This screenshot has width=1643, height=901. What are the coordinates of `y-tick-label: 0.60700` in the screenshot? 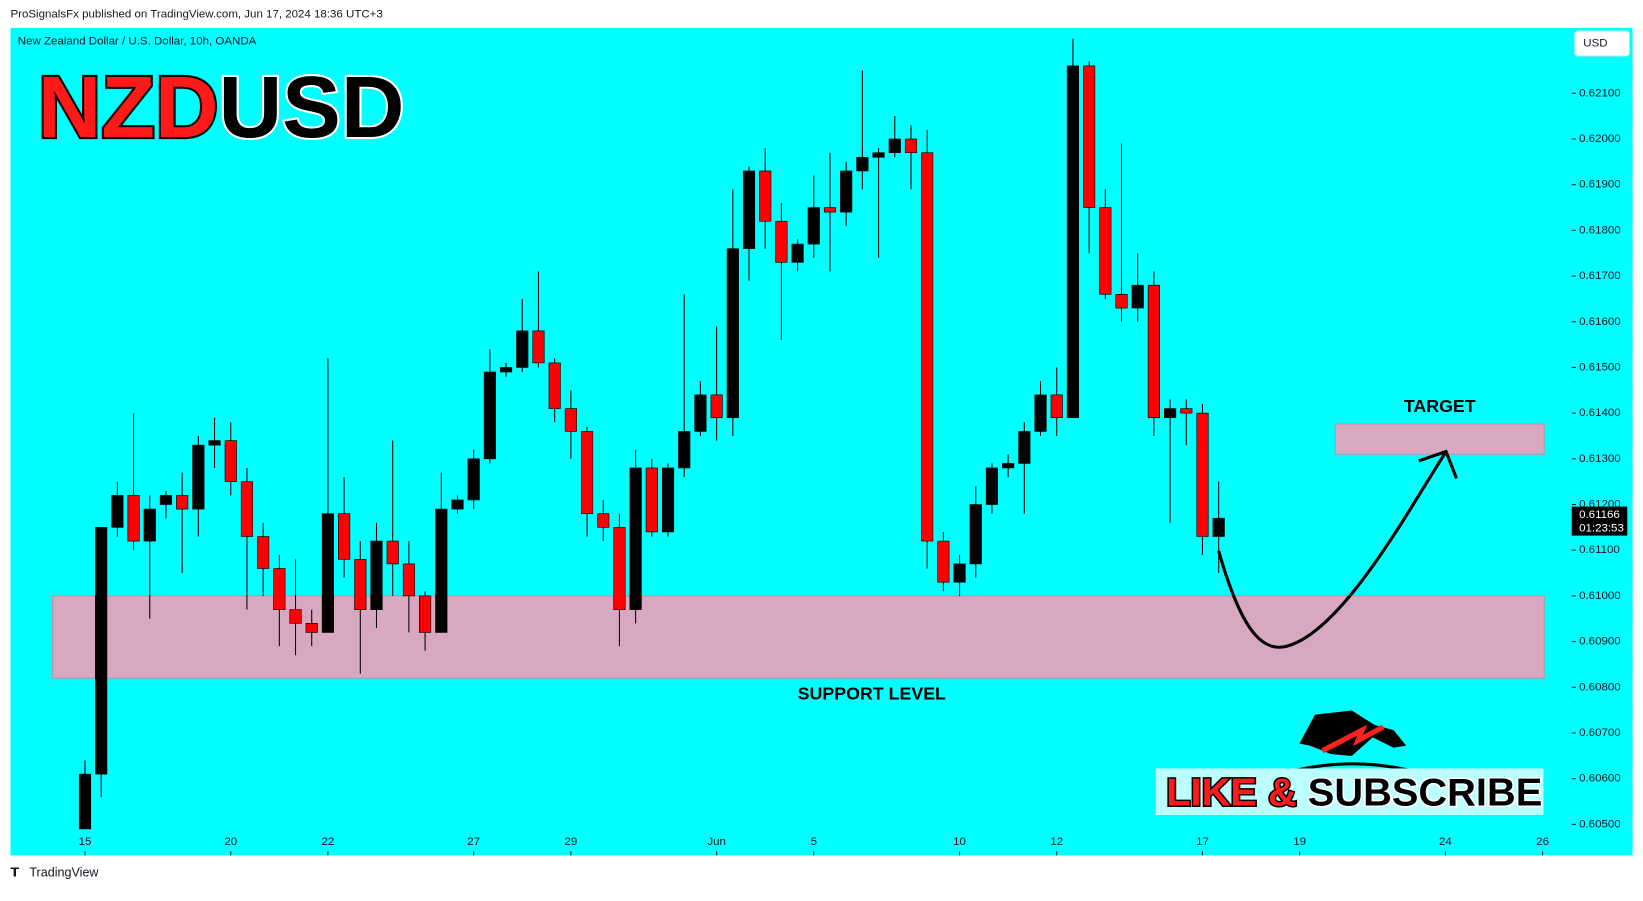 It's located at (1600, 733).